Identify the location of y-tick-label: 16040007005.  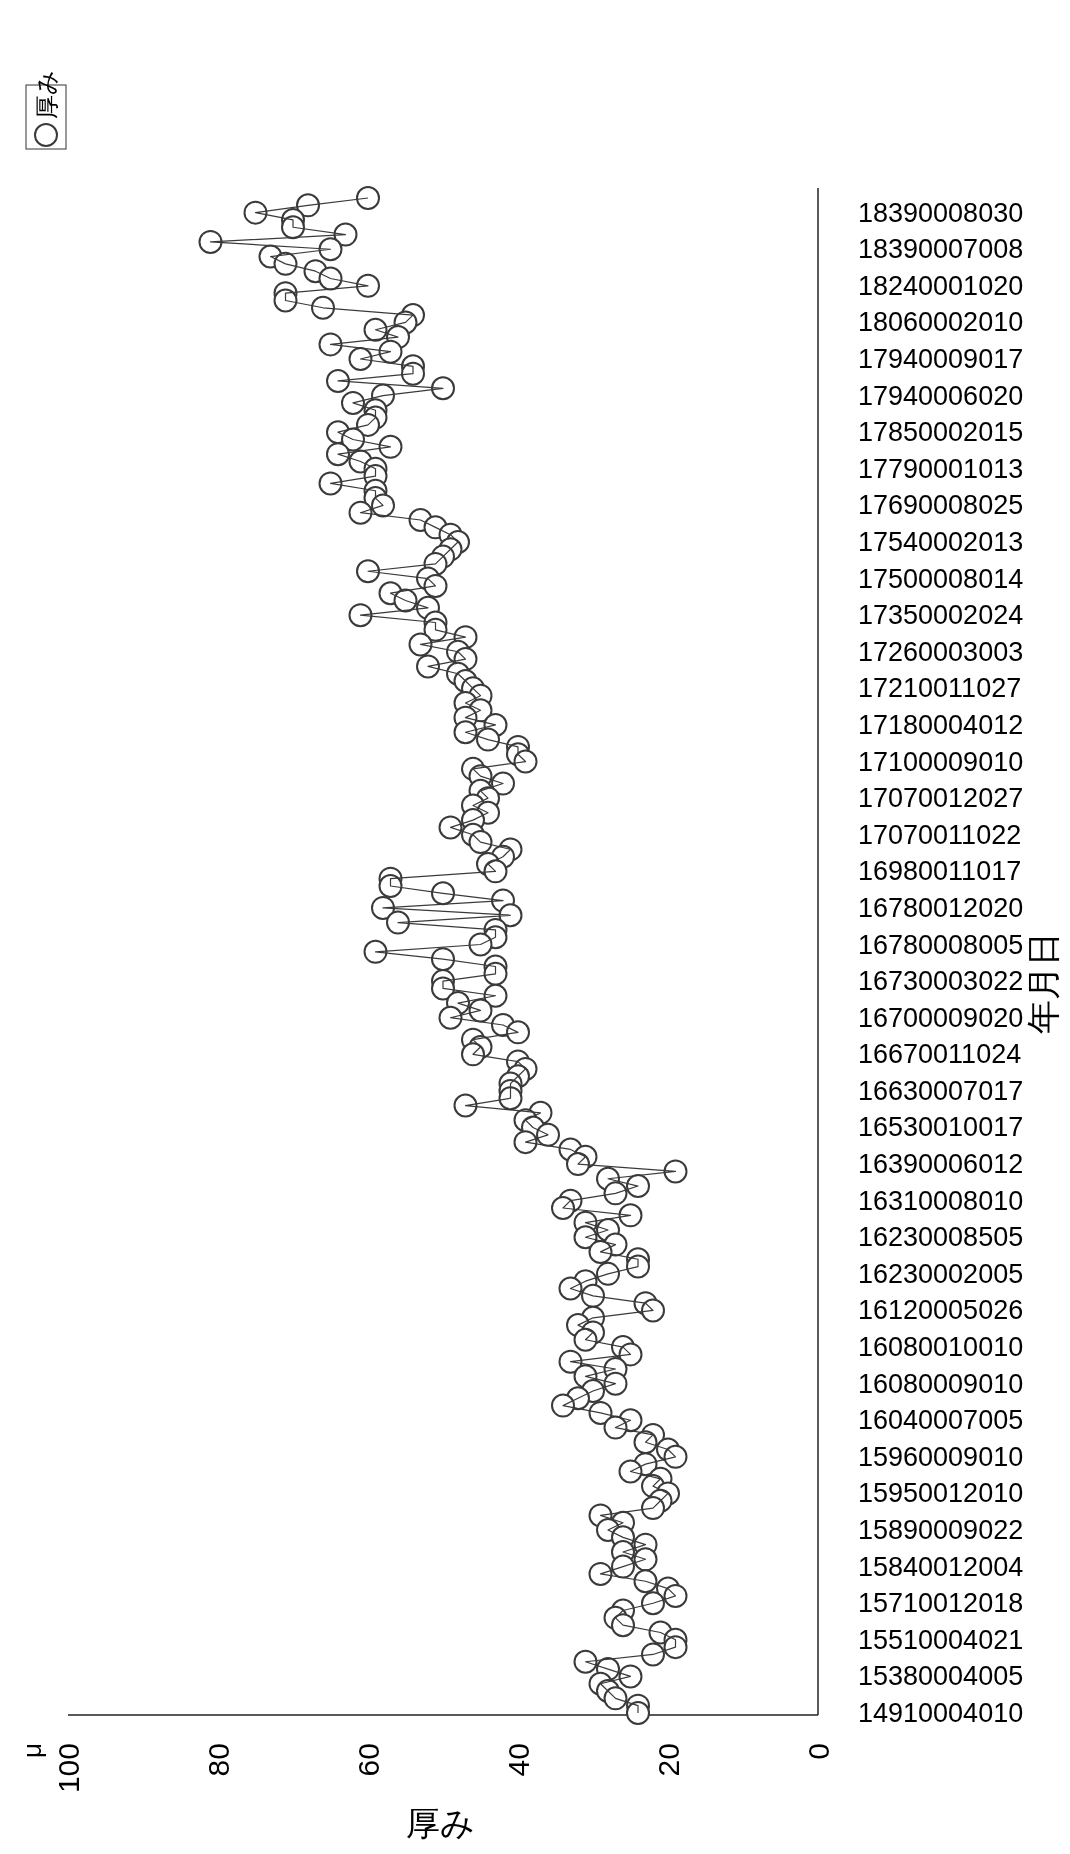
(941, 1420).